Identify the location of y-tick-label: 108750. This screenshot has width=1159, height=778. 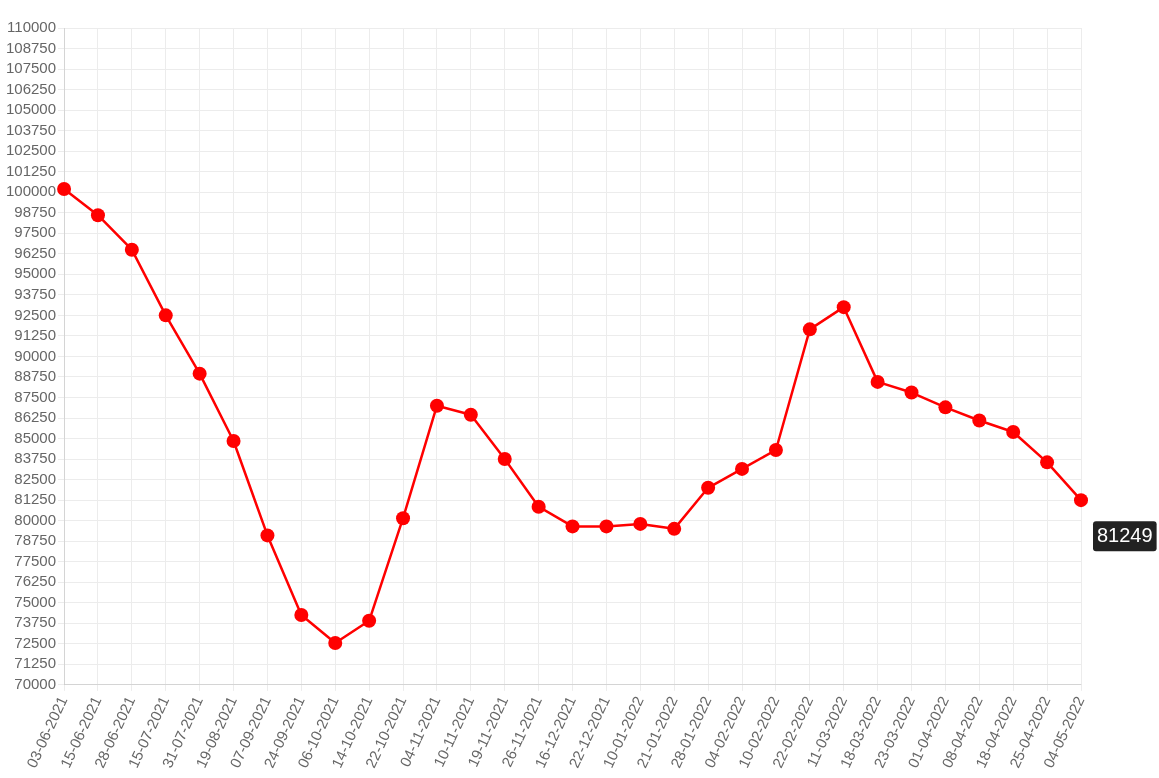
(31, 47).